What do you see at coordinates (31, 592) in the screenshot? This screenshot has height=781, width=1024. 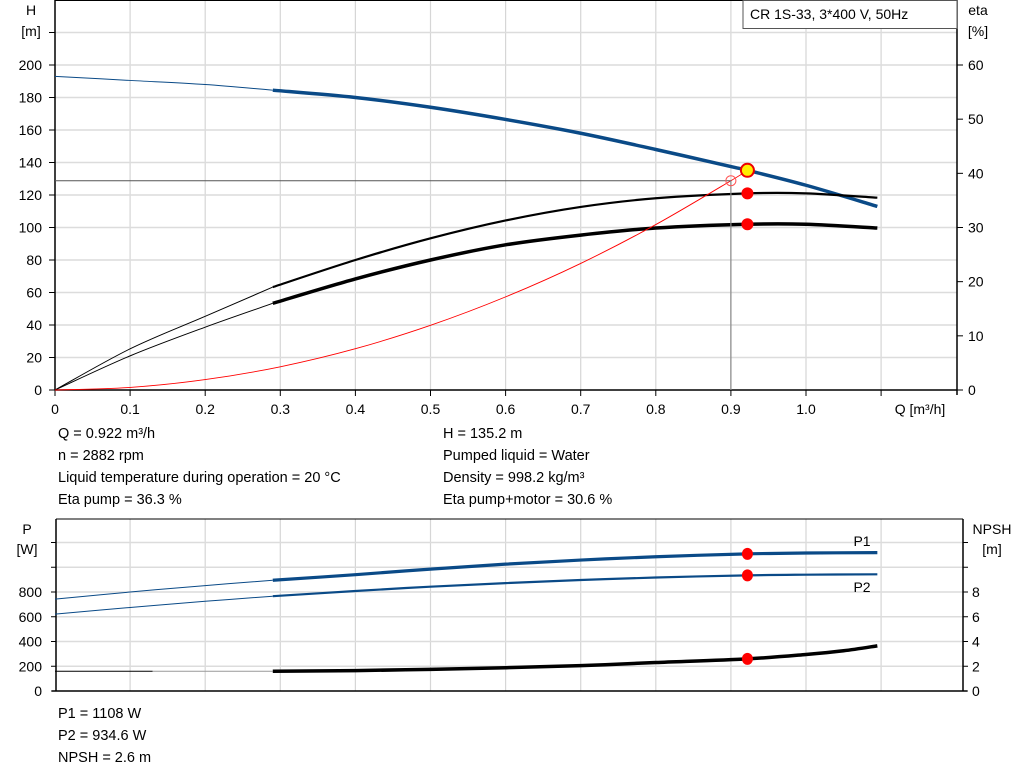 I see `y-tick-label-left: 800` at bounding box center [31, 592].